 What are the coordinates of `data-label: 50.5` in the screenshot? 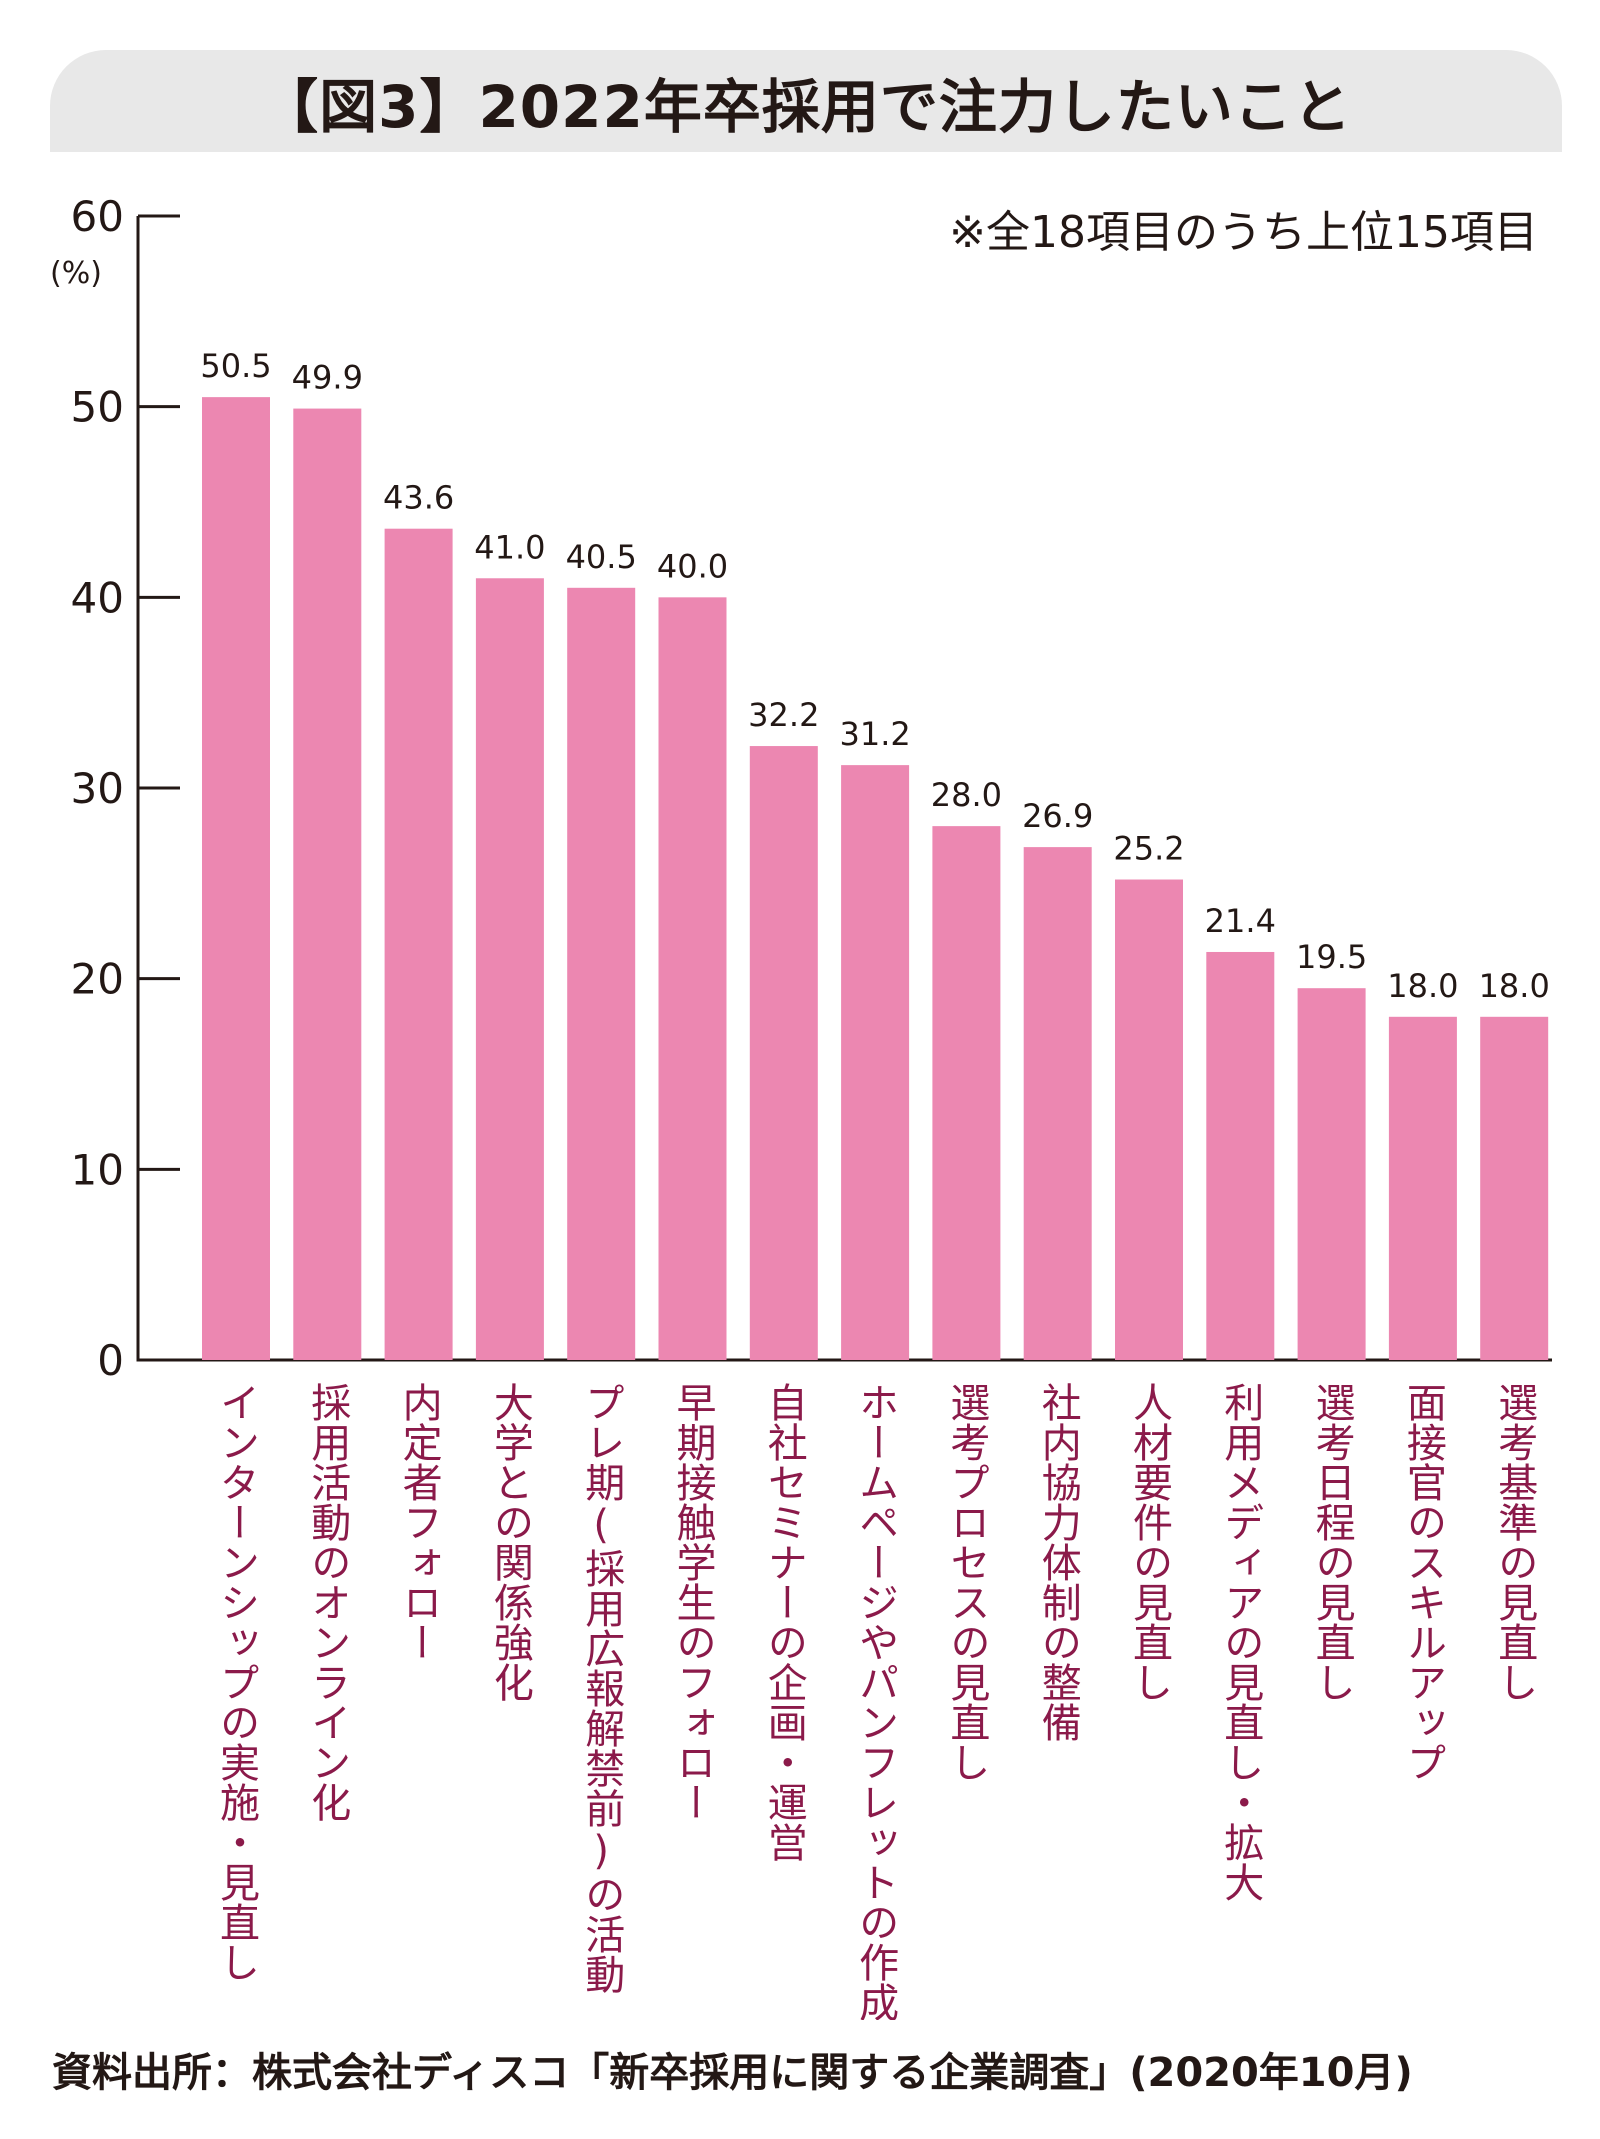 It's located at (235, 366).